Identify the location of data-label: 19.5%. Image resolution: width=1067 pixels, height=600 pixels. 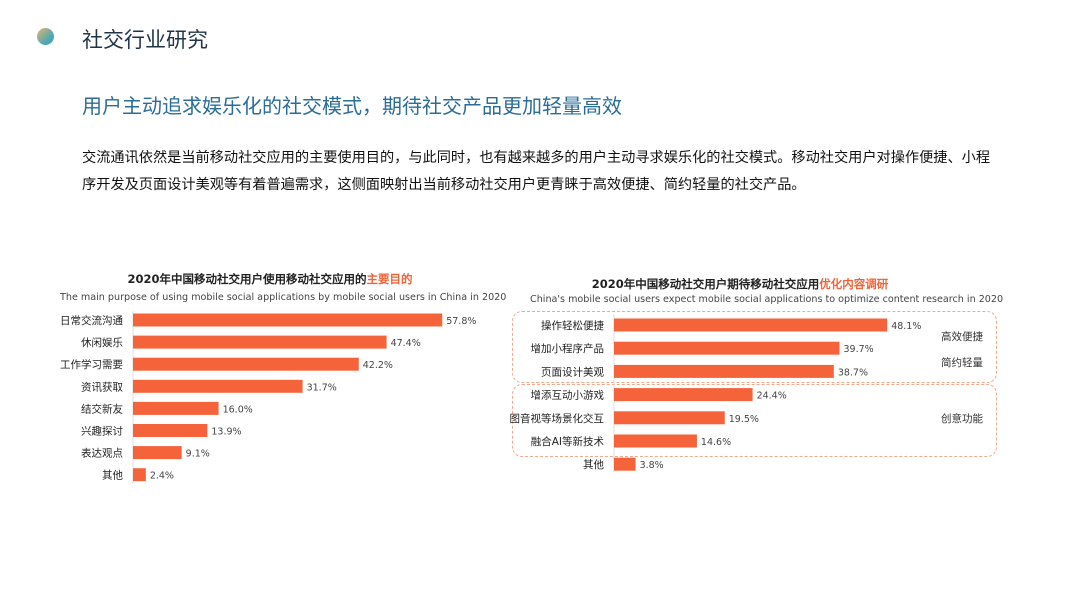
(744, 419).